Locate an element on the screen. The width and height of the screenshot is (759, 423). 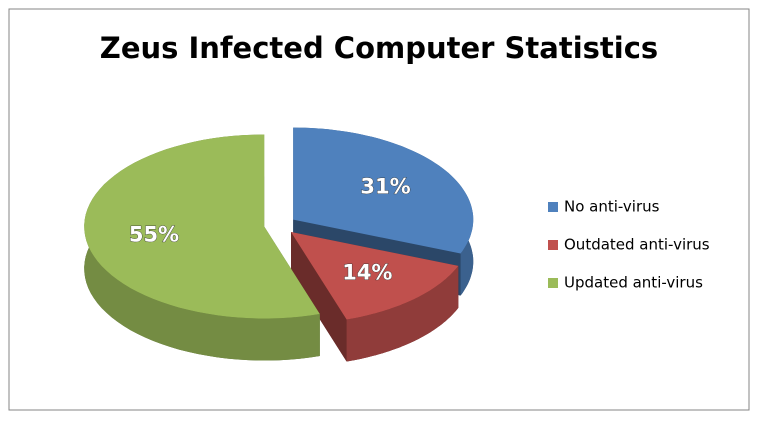
legend-label: Outdated anti-virus is located at coordinates (637, 245).